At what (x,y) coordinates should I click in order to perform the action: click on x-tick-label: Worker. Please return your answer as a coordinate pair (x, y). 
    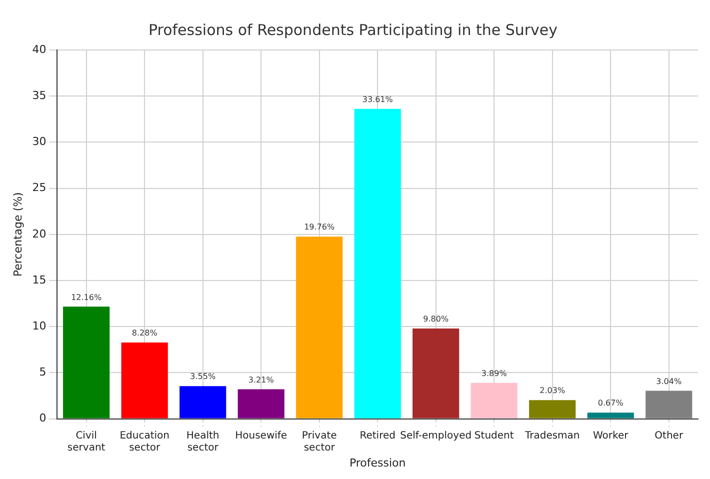
    Looking at the image, I should click on (611, 436).